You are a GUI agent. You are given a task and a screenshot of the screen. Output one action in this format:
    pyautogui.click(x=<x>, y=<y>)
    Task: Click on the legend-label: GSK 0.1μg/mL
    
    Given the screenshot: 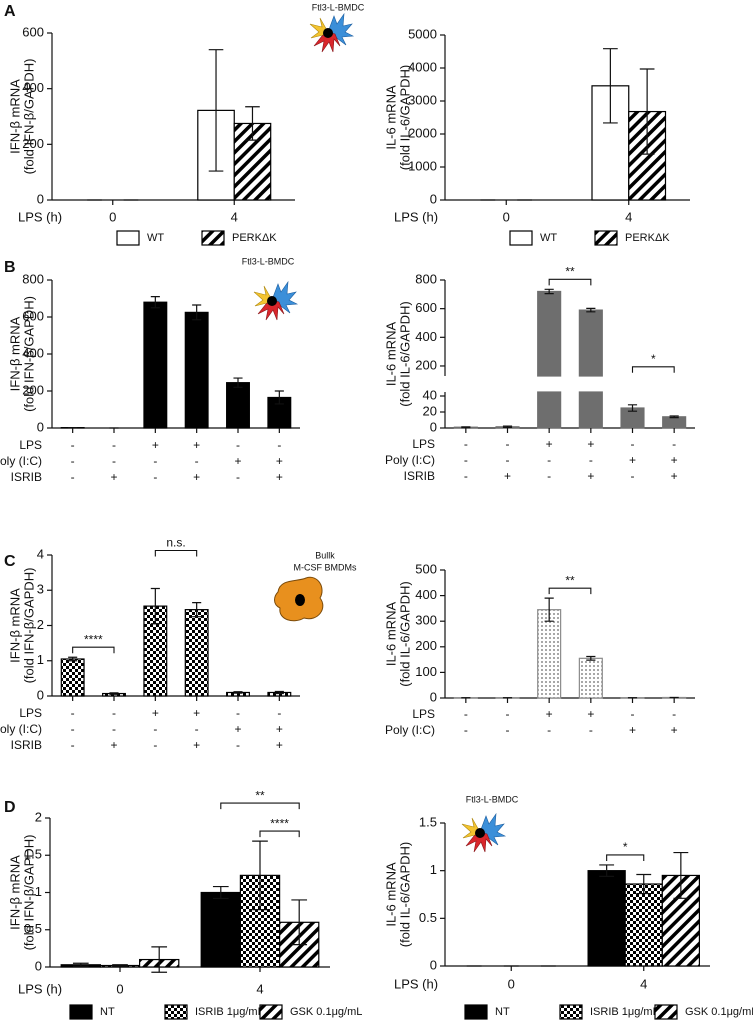 What is the action you would take?
    pyautogui.click(x=719, y=1012)
    